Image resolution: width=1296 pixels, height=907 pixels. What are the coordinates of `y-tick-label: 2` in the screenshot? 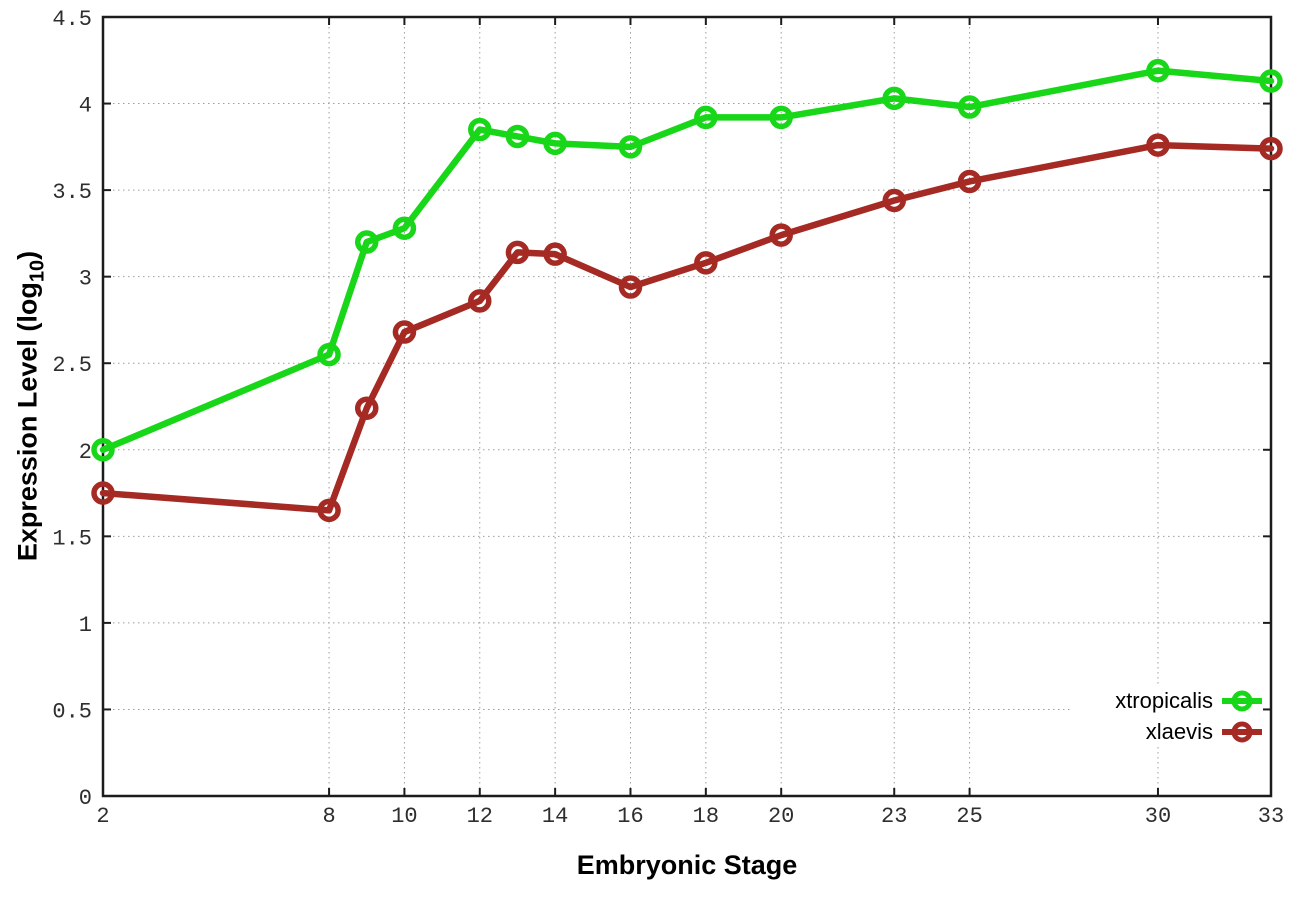 It's located at (85, 452).